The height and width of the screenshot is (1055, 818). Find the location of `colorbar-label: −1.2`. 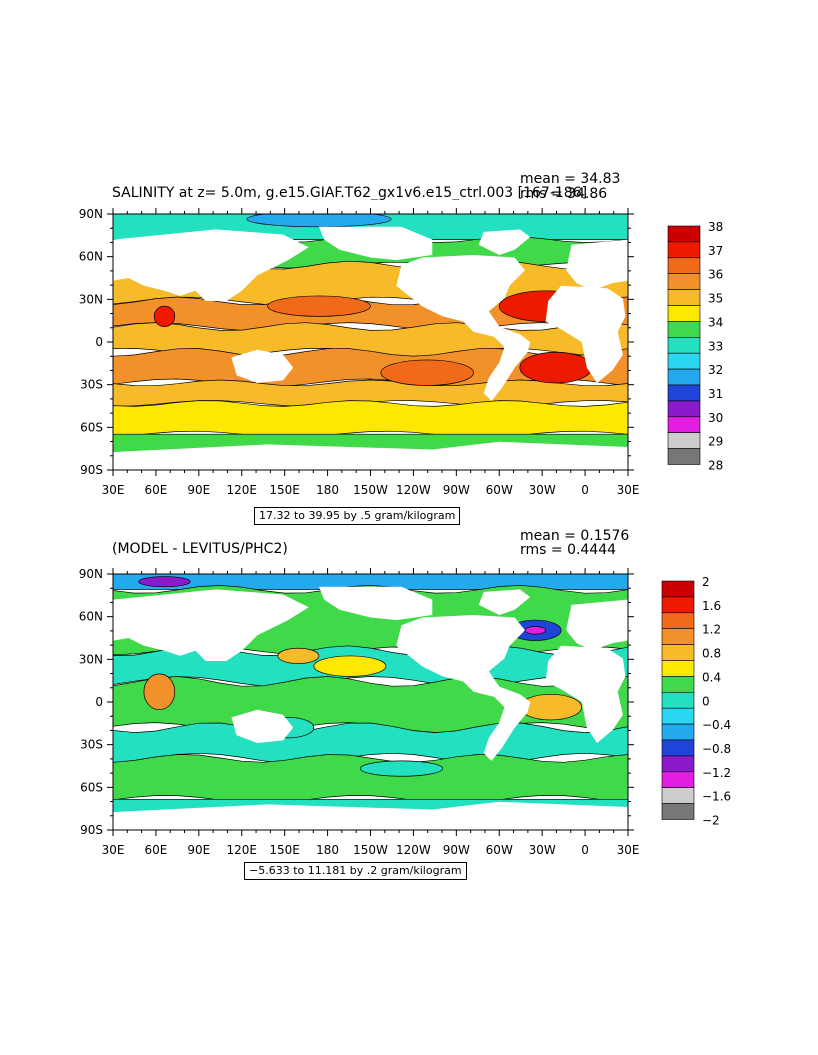

colorbar-label: −1.2 is located at coordinates (716, 773).